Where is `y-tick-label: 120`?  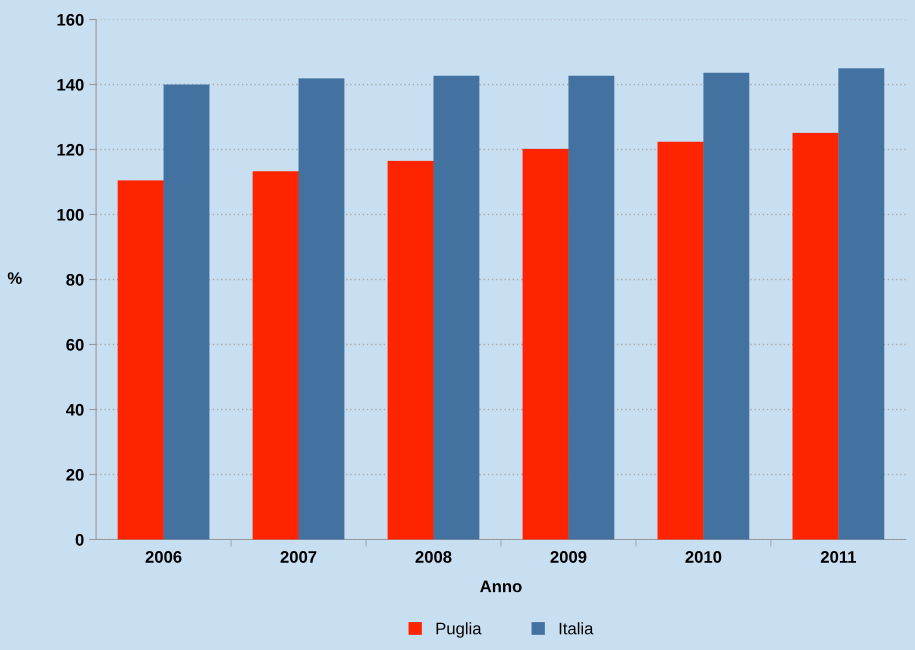 y-tick-label: 120 is located at coordinates (71, 150).